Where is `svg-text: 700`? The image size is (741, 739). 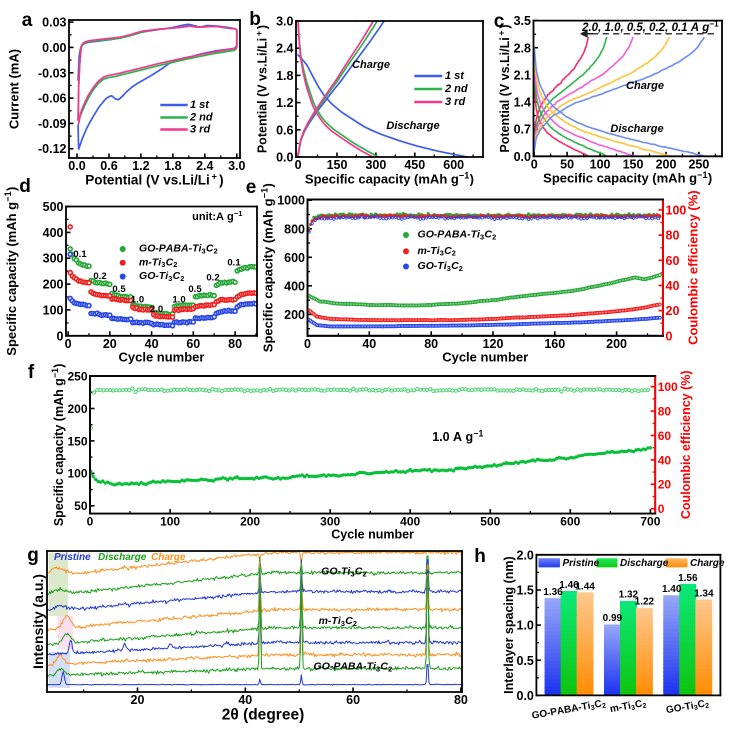 svg-text: 700 is located at coordinates (650, 521).